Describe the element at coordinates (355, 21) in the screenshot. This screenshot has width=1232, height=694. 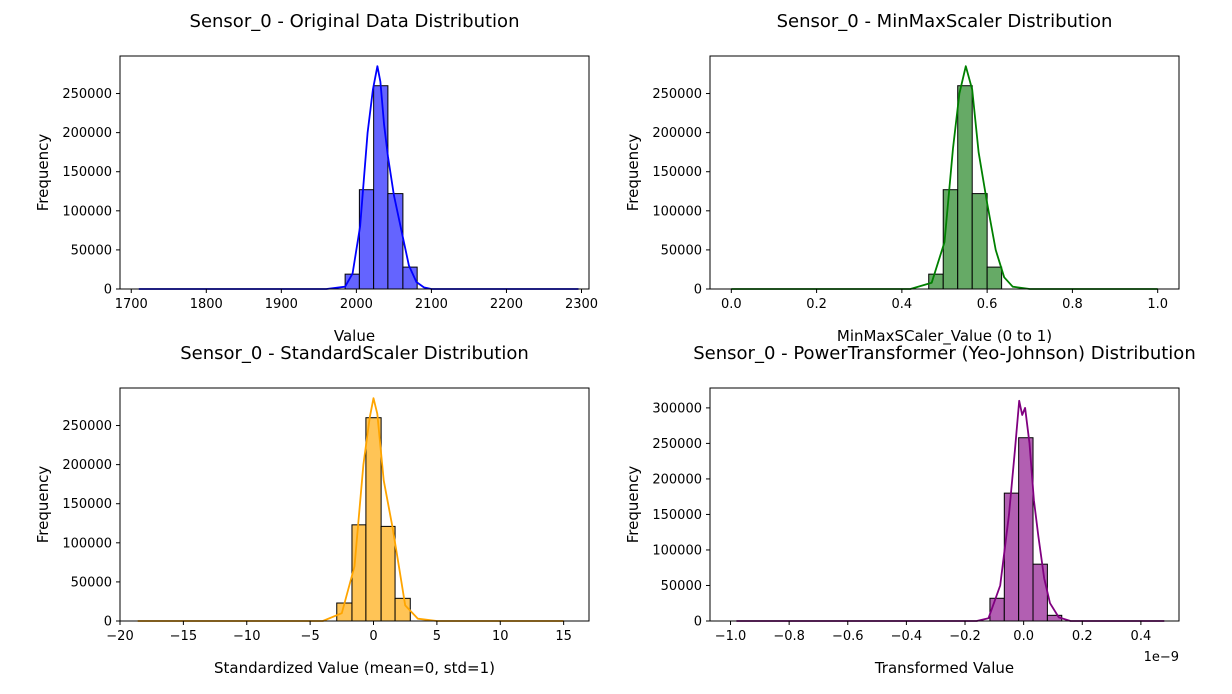
I see `chart-title: Sensor_0 - Original Data Distribution` at that location.